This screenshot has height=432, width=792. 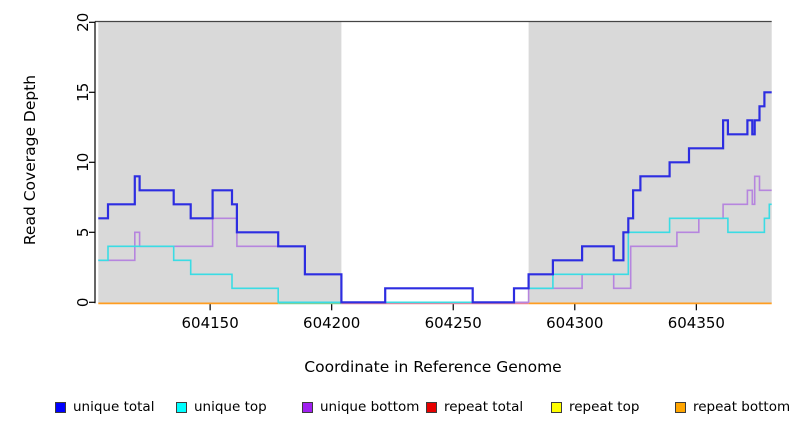 I want to click on legend-label: repeat top, so click(x=604, y=407).